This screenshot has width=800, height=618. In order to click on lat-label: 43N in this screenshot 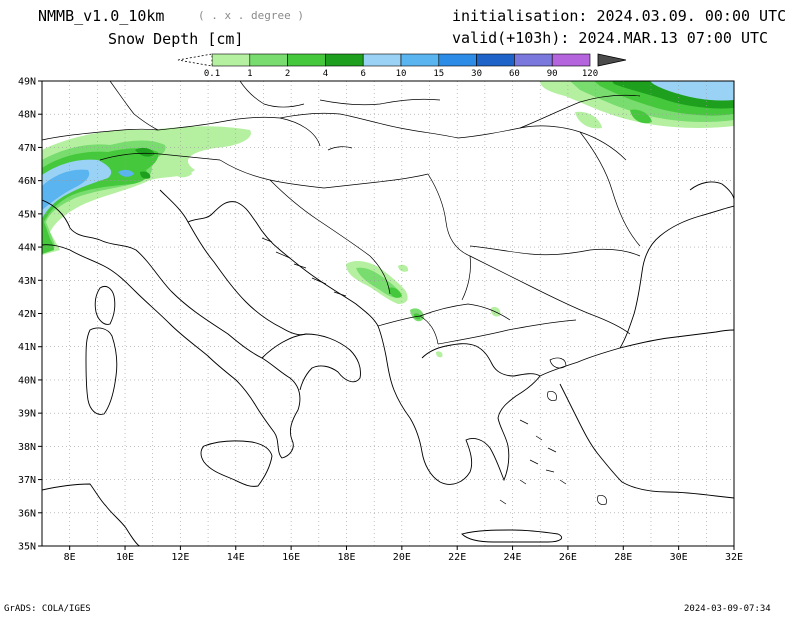, I will do `click(27, 281)`.